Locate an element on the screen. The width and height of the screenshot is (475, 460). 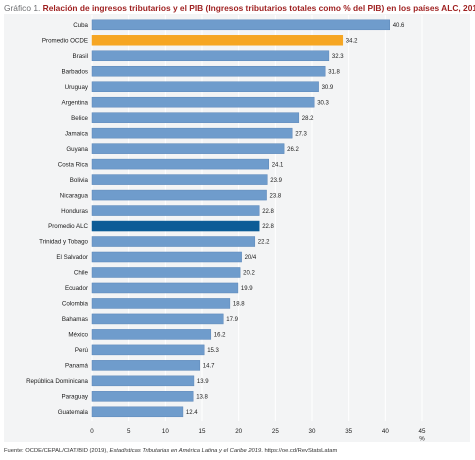
data-label: 30.9 is located at coordinates (328, 88).